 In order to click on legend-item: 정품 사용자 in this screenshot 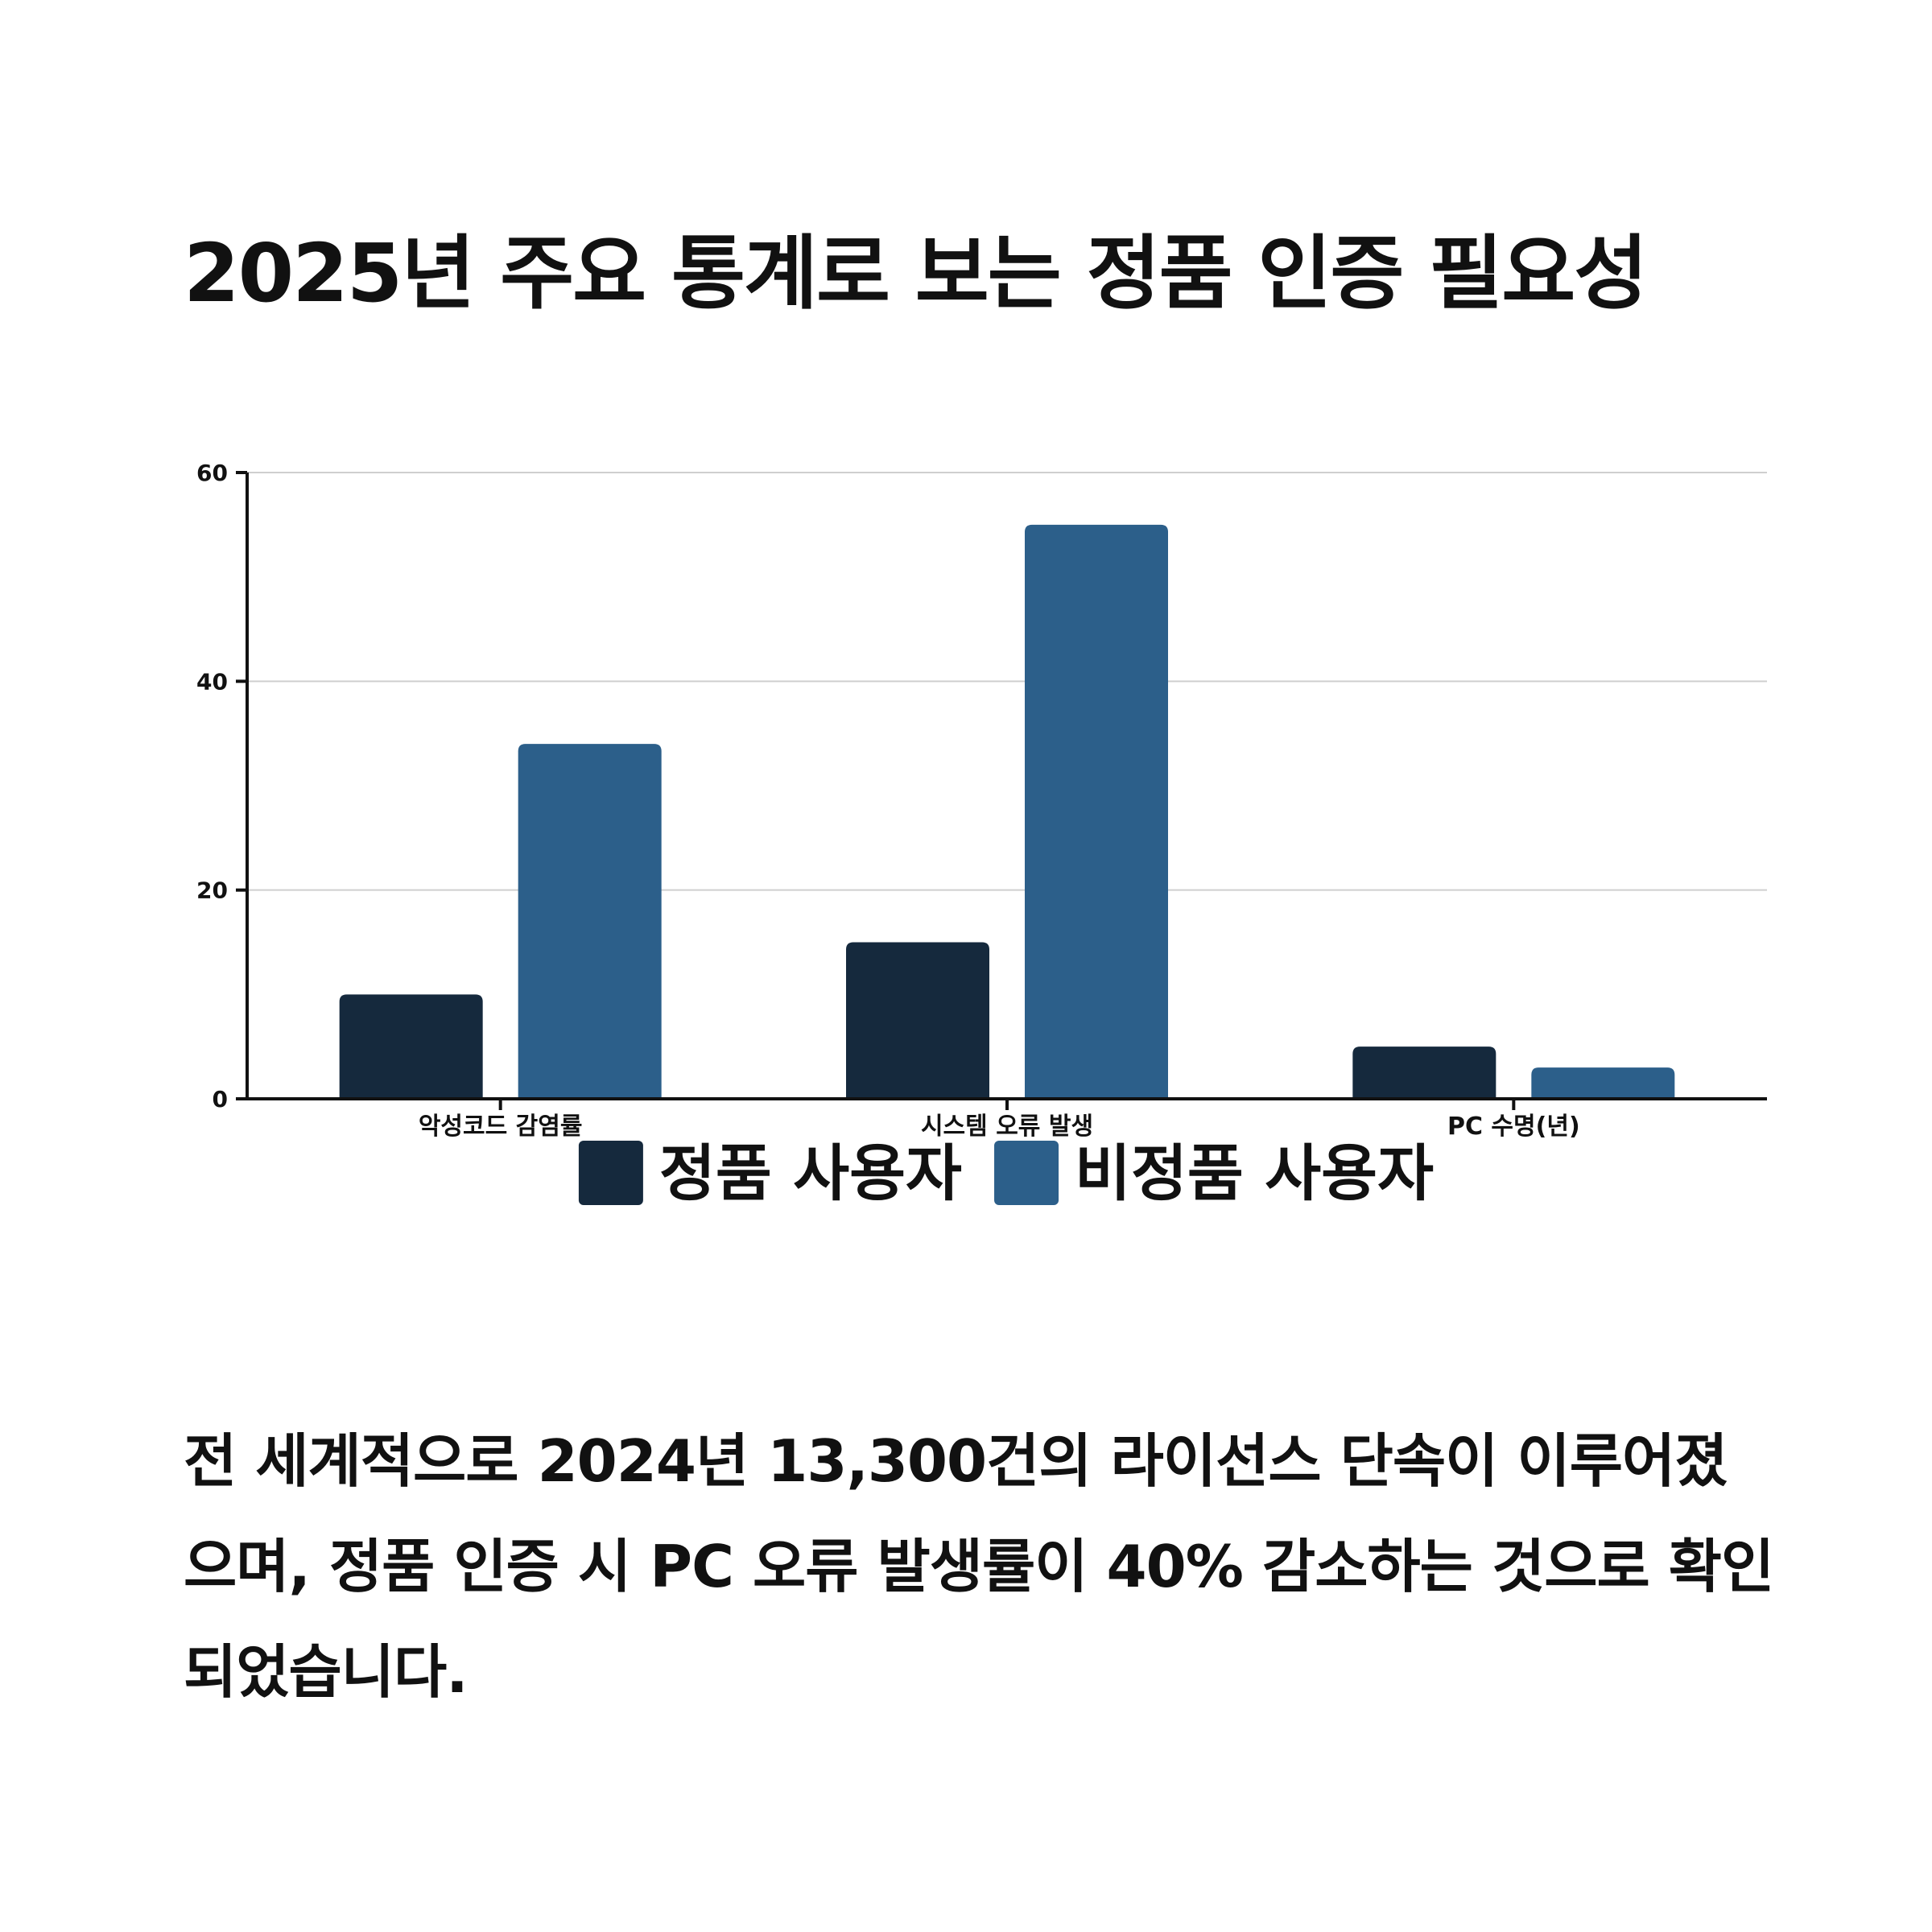, I will do `click(770, 1173)`.